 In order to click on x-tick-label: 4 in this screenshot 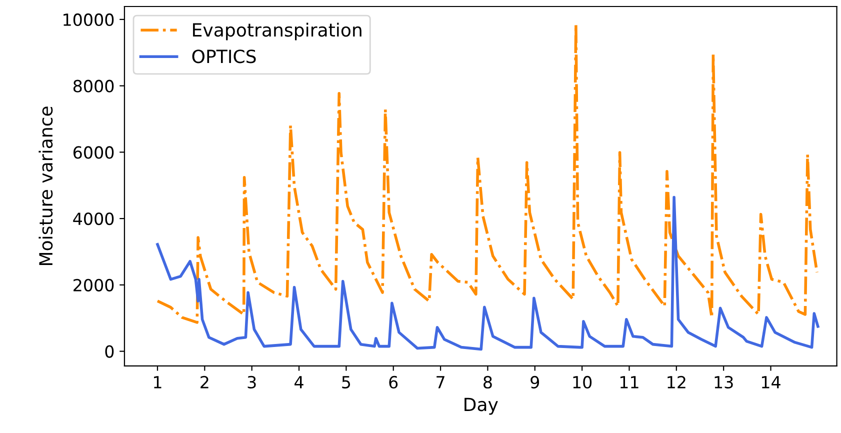, I will do `click(299, 382)`.